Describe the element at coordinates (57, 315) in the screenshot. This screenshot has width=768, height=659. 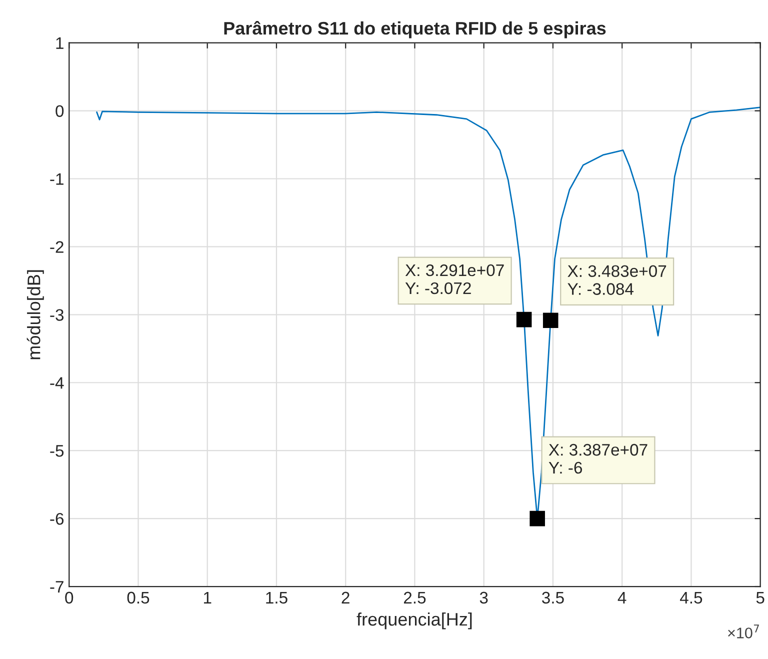
I see `y-tick-label: -3` at that location.